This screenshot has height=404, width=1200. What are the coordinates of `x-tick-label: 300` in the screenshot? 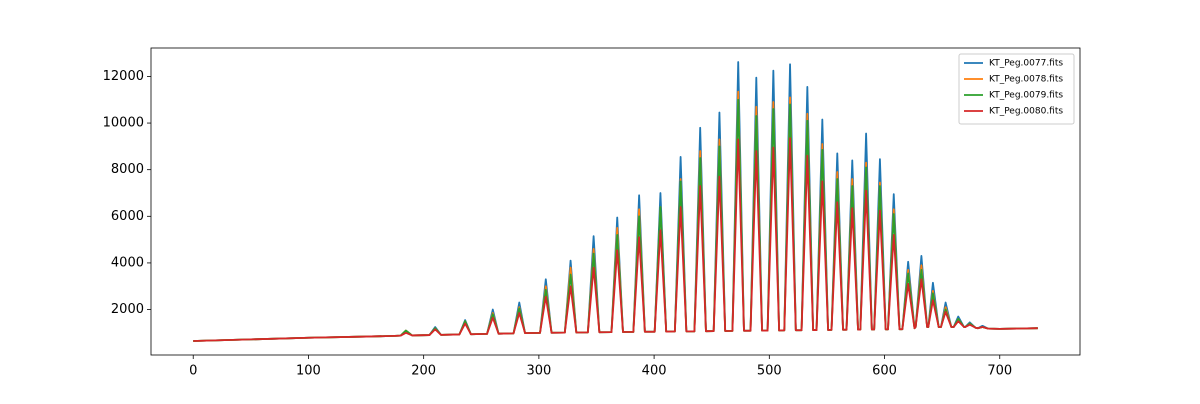 It's located at (538, 371).